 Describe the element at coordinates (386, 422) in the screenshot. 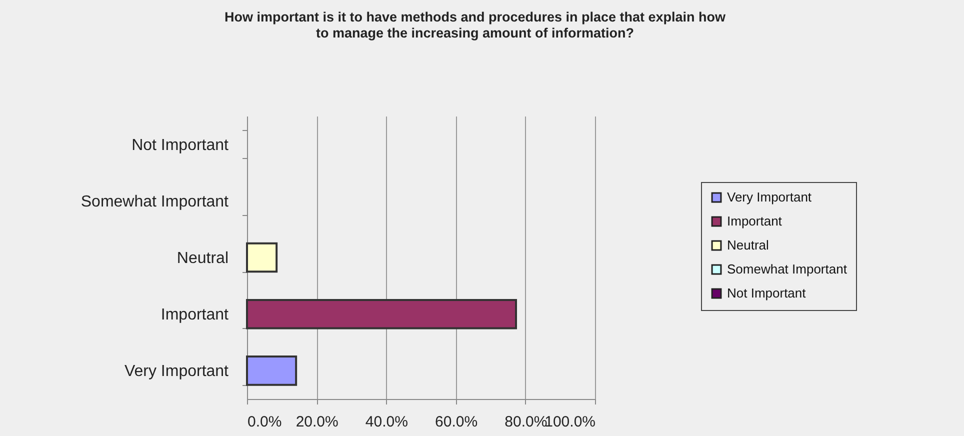

I see `x-tick-label: 40.0%` at that location.